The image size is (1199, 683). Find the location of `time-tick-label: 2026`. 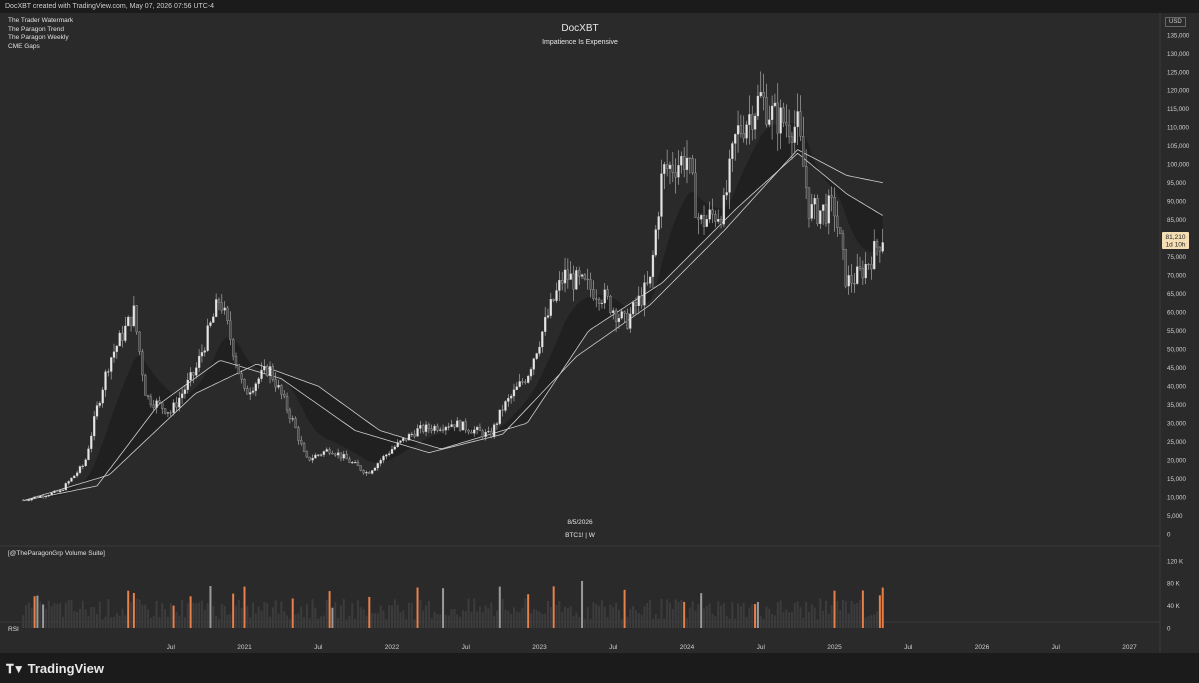

time-tick-label: 2026 is located at coordinates (982, 647).